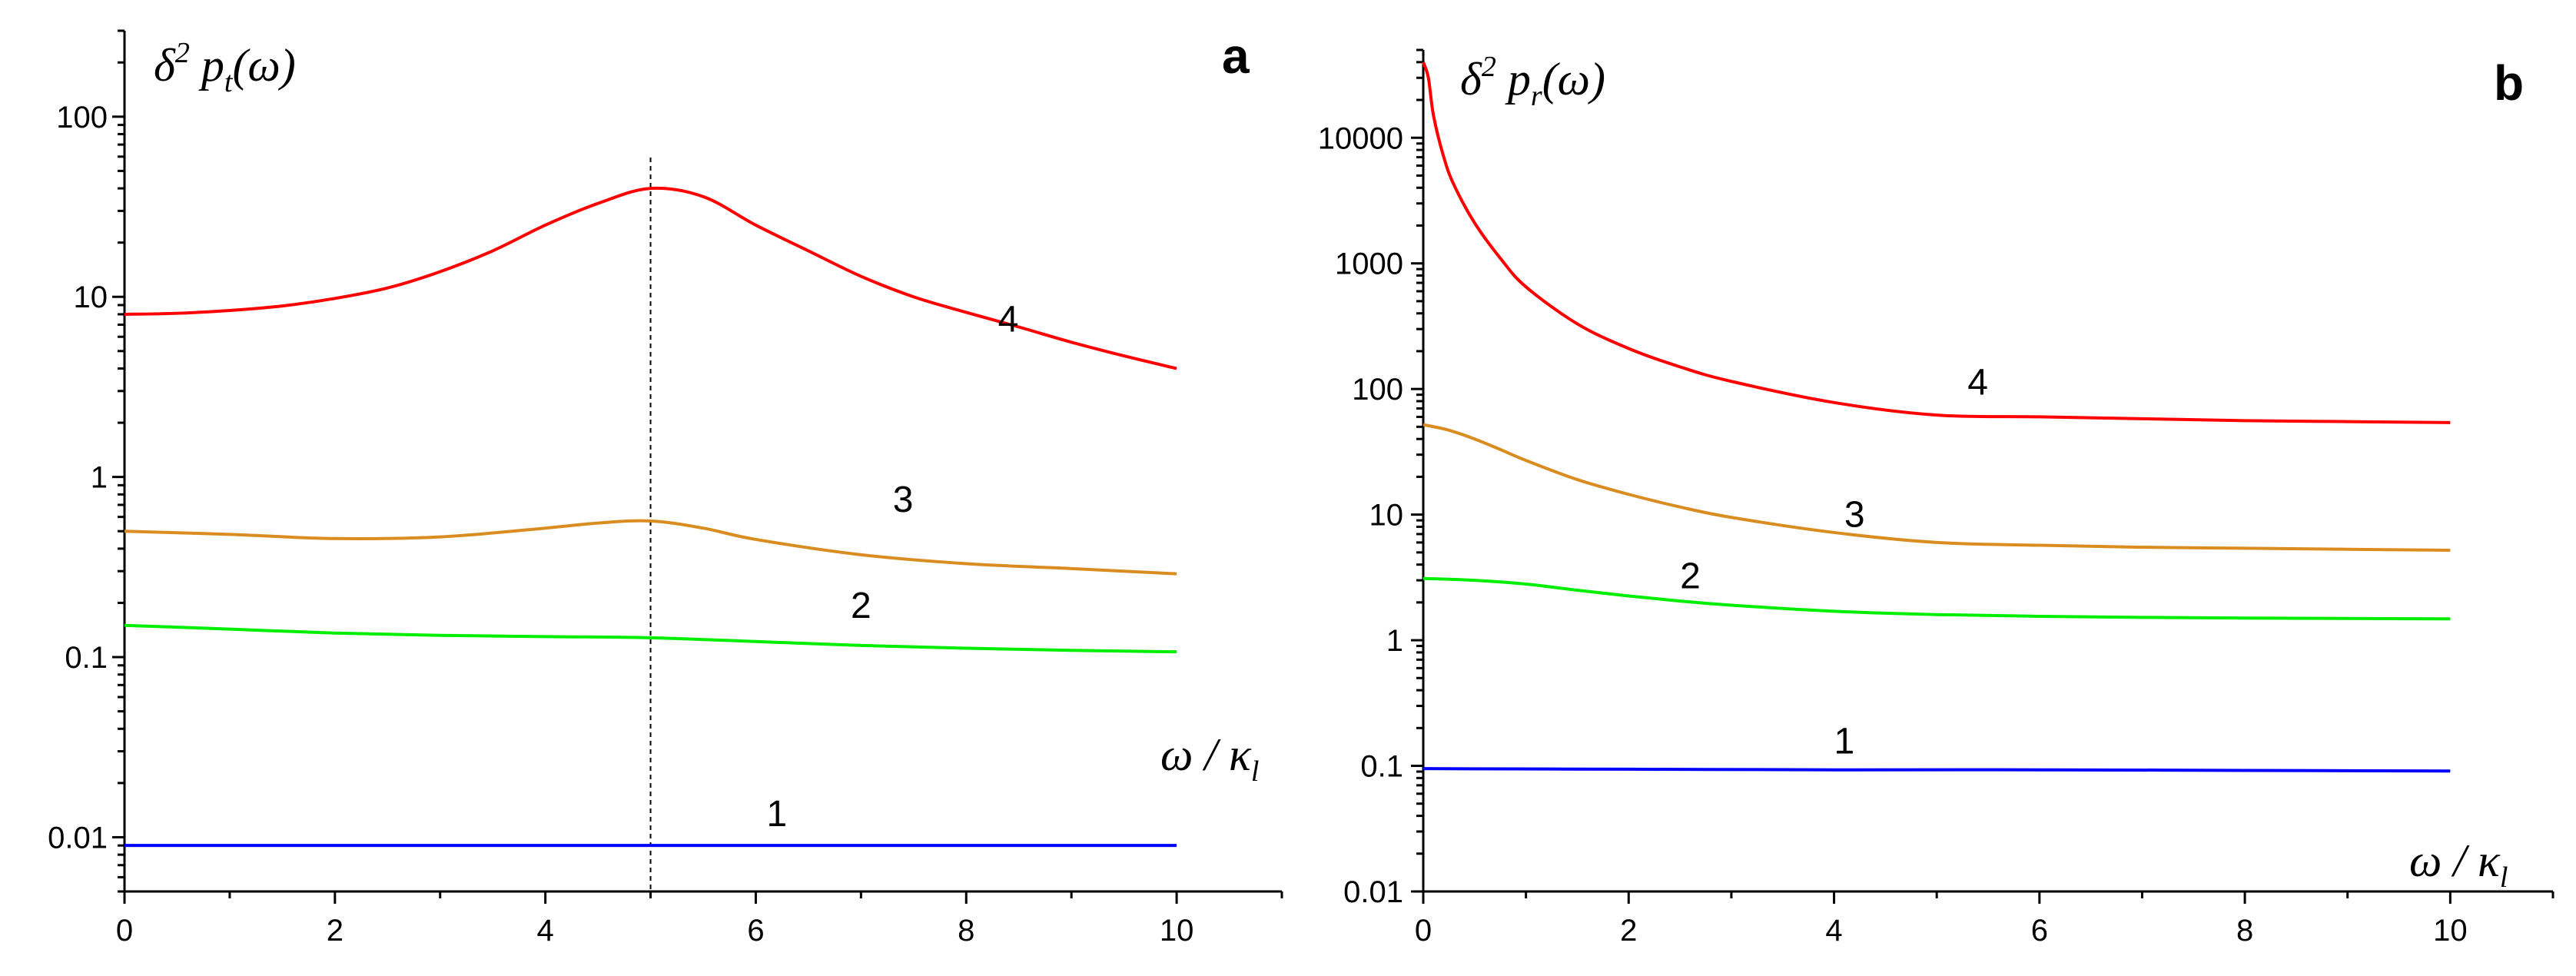  I want to click on panel-label: a, so click(1236, 56).